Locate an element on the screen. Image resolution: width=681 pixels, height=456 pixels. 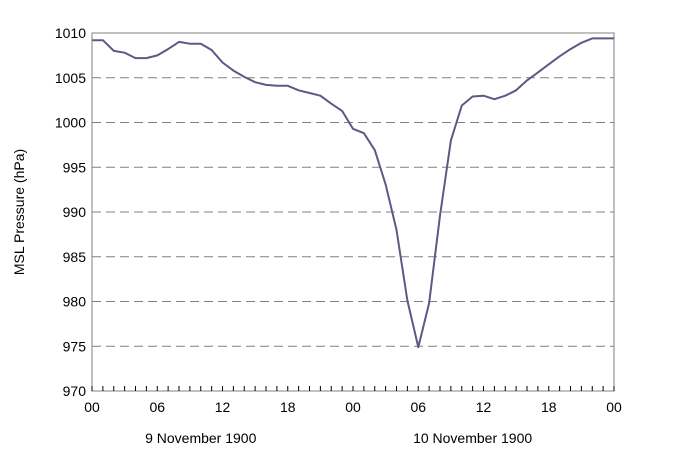
y-tick-label: 980 is located at coordinates (75, 302).